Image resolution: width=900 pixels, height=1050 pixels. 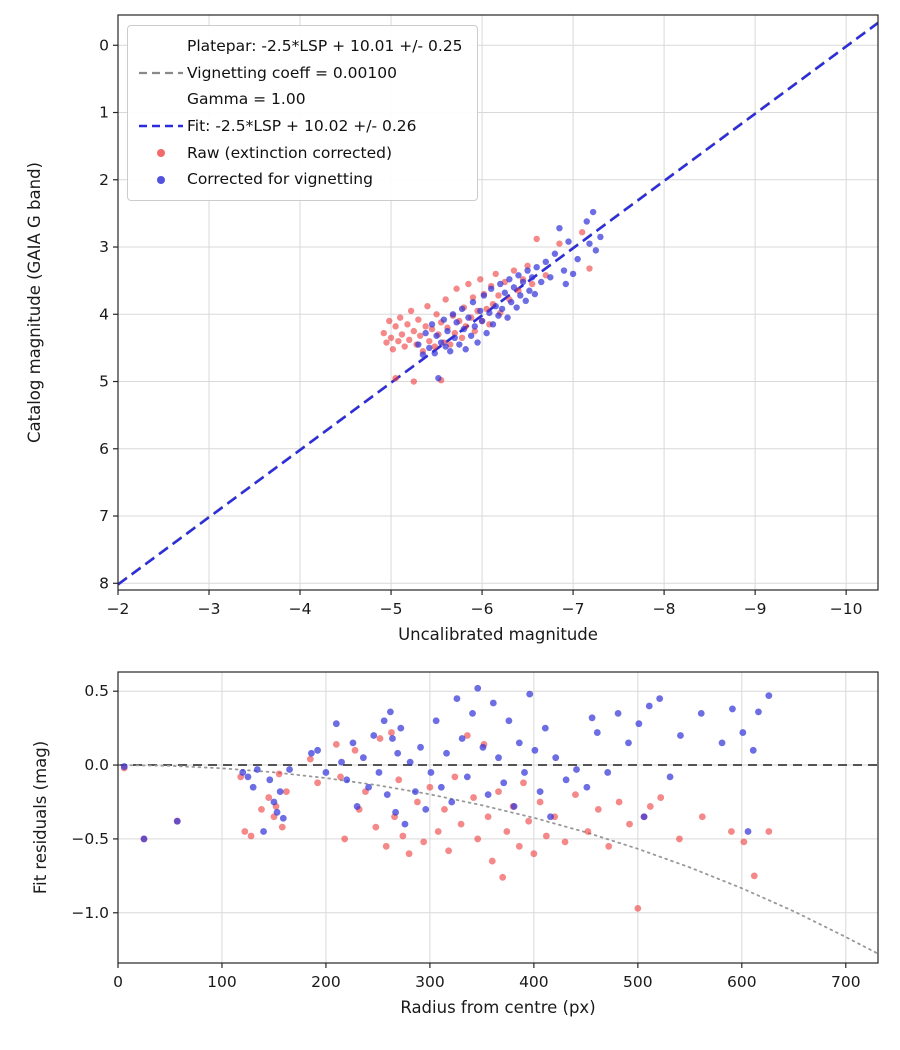 What do you see at coordinates (292, 72) in the screenshot?
I see `legend-vignetting-coeff: Vignetting coeff = 0.00100` at bounding box center [292, 72].